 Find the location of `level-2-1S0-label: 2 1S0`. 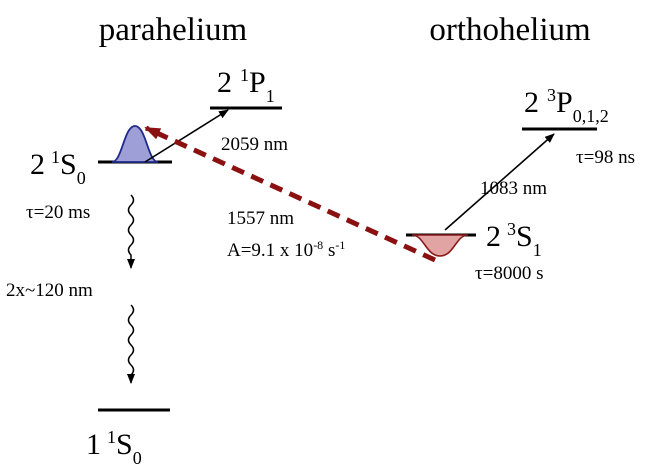

level-2-1S0-label: 2 1S0 is located at coordinates (58, 167).